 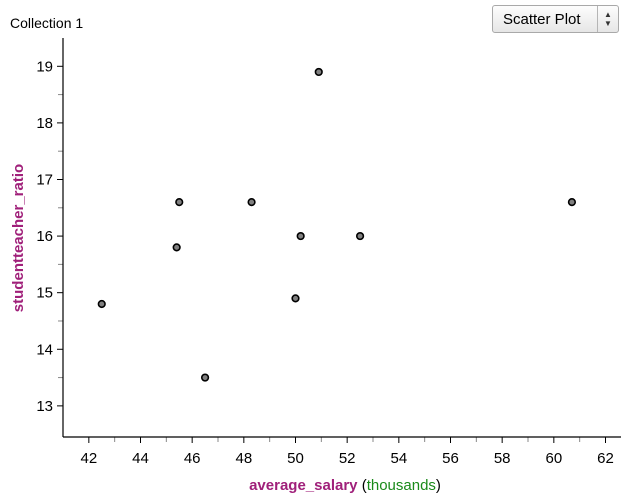 I want to click on up-down-stepper-icon: ▲ ▼, so click(x=607, y=19).